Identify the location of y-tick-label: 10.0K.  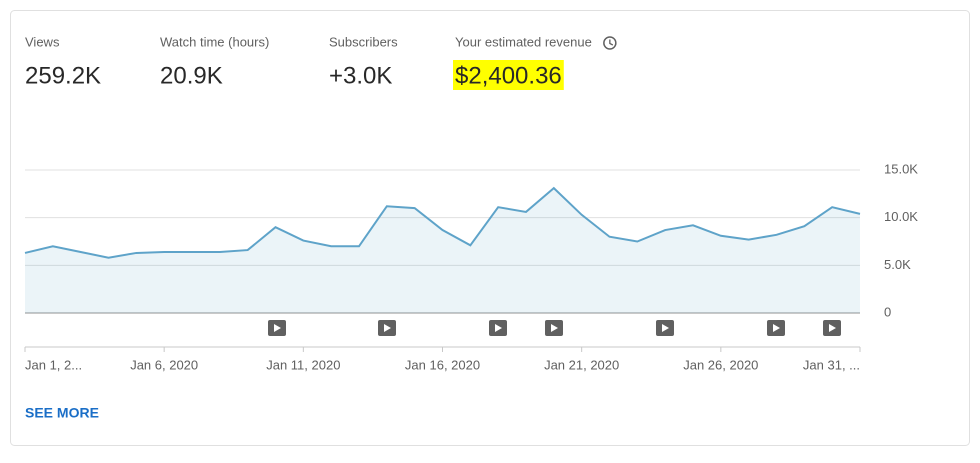
(901, 216).